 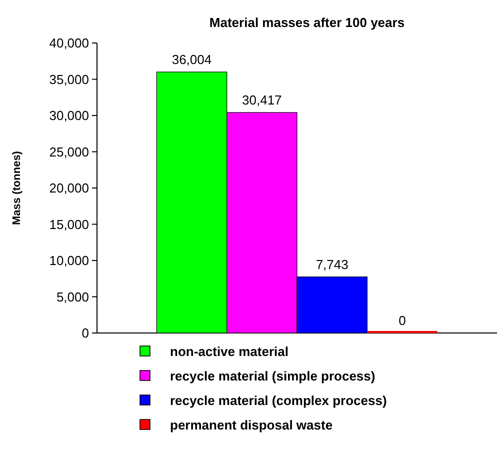 What do you see at coordinates (72, 296) in the screenshot?
I see `y-tick-label: 5,000` at bounding box center [72, 296].